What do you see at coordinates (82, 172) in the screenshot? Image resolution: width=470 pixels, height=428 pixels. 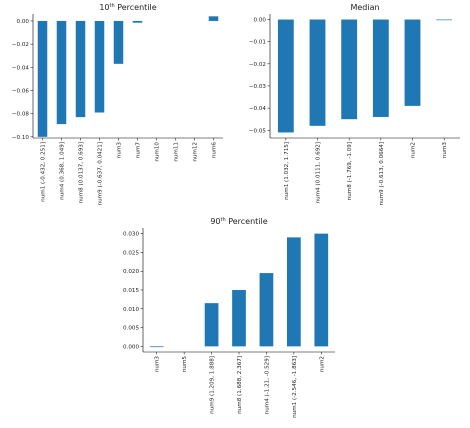 I see `x-tick-label-1-3: num8 (0.0137, 0.693]` at bounding box center [82, 172].